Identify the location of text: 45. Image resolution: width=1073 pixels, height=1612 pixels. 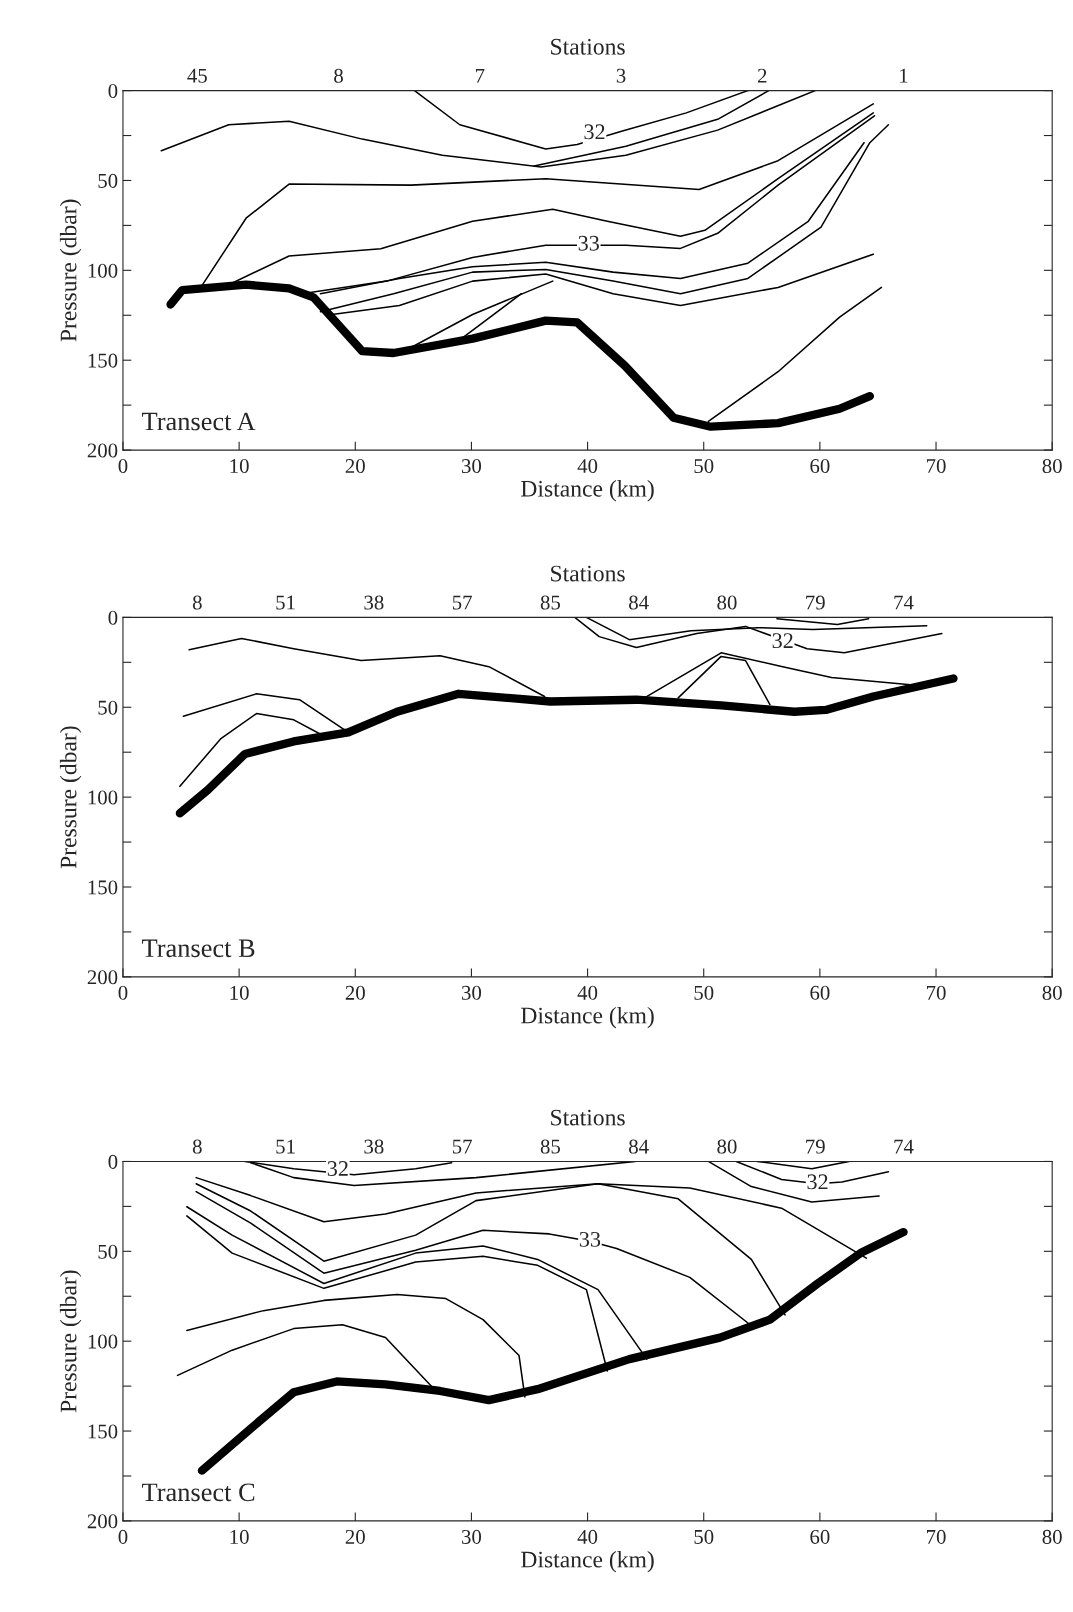
(197, 75).